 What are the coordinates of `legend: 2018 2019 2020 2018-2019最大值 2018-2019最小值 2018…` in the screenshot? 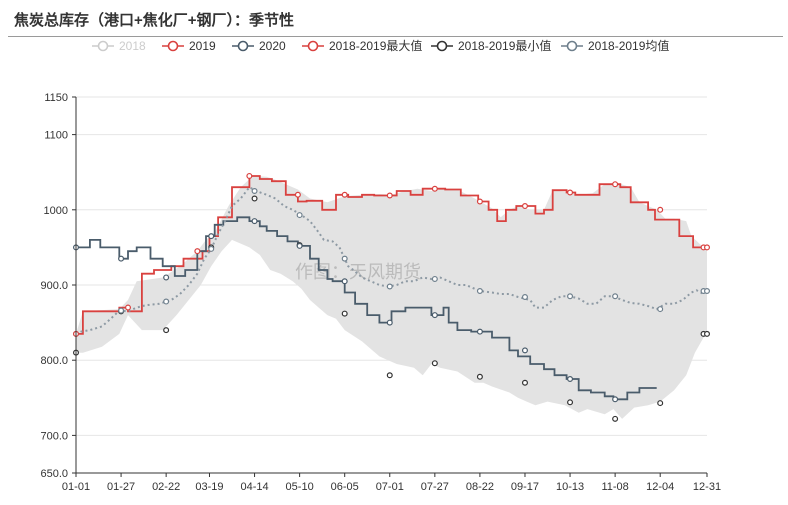 It's located at (380, 45).